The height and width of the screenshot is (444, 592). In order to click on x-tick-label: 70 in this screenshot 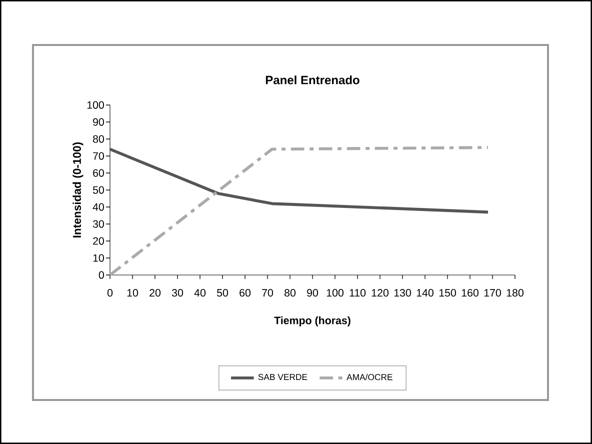, I will do `click(268, 293)`.